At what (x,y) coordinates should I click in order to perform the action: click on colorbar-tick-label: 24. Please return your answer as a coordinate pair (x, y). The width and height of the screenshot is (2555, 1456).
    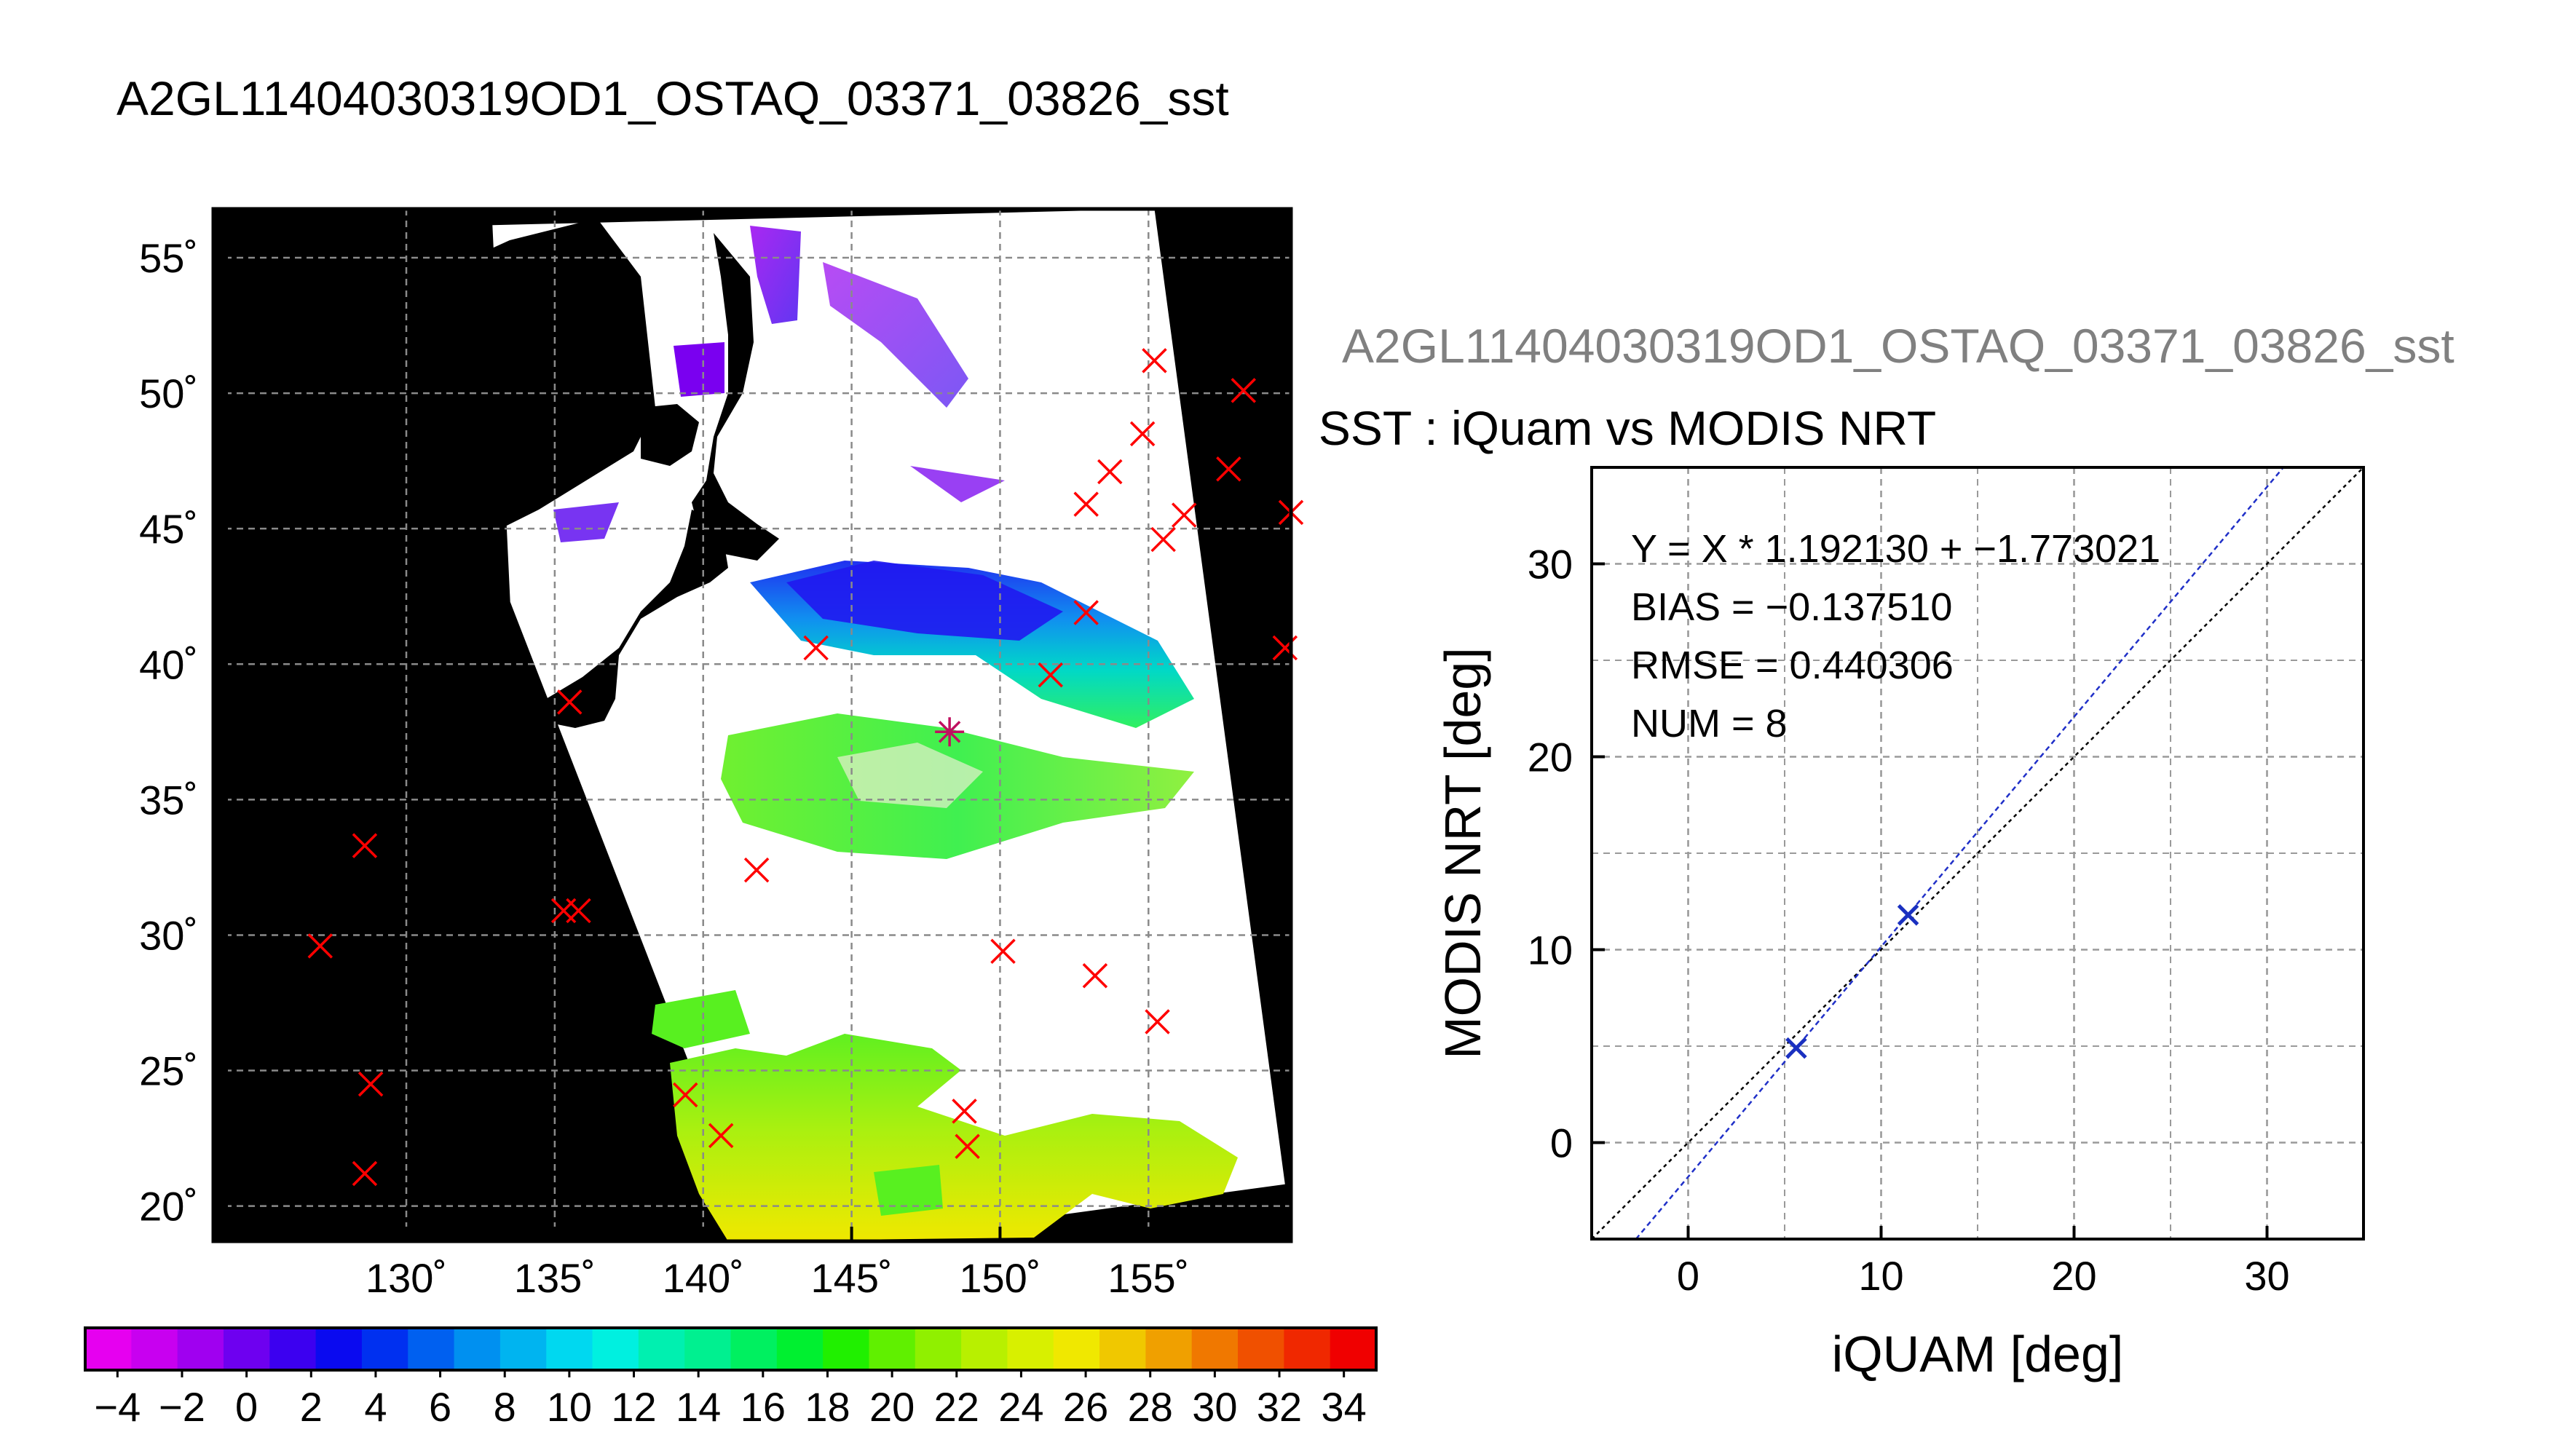
    Looking at the image, I should click on (1020, 1407).